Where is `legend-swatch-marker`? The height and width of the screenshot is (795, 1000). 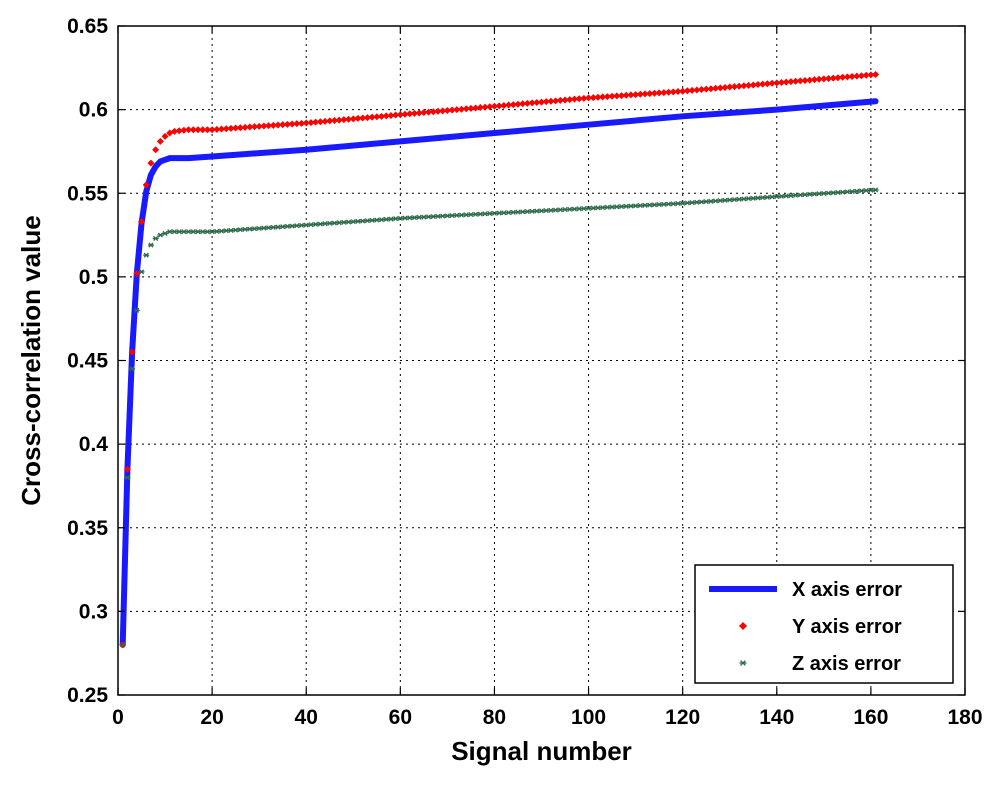 legend-swatch-marker is located at coordinates (743, 626).